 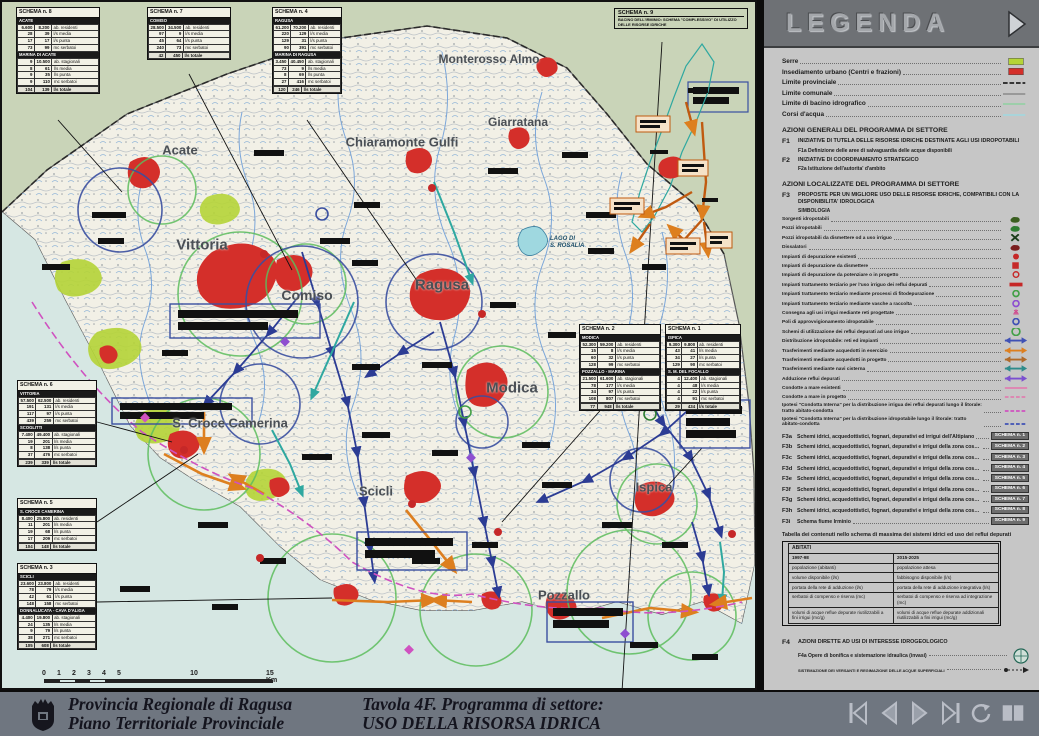 What do you see at coordinates (1009, 467) in the screenshot?
I see `schema-badge: SCHEMA n. 4` at bounding box center [1009, 467].